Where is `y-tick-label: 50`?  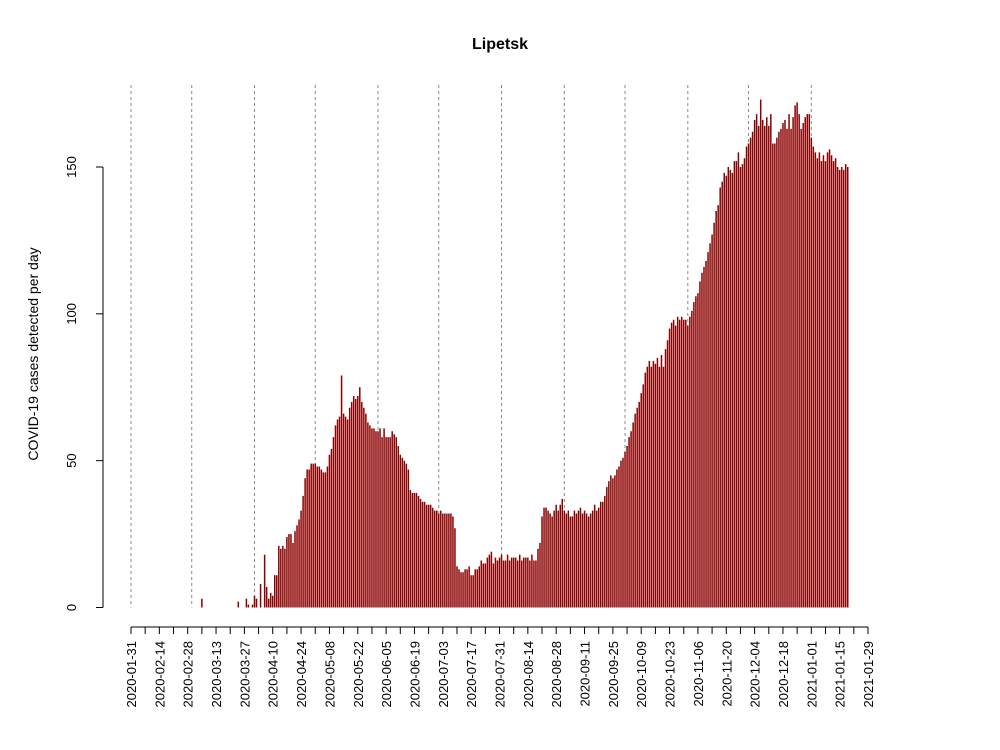
y-tick-label: 50 is located at coordinates (71, 460).